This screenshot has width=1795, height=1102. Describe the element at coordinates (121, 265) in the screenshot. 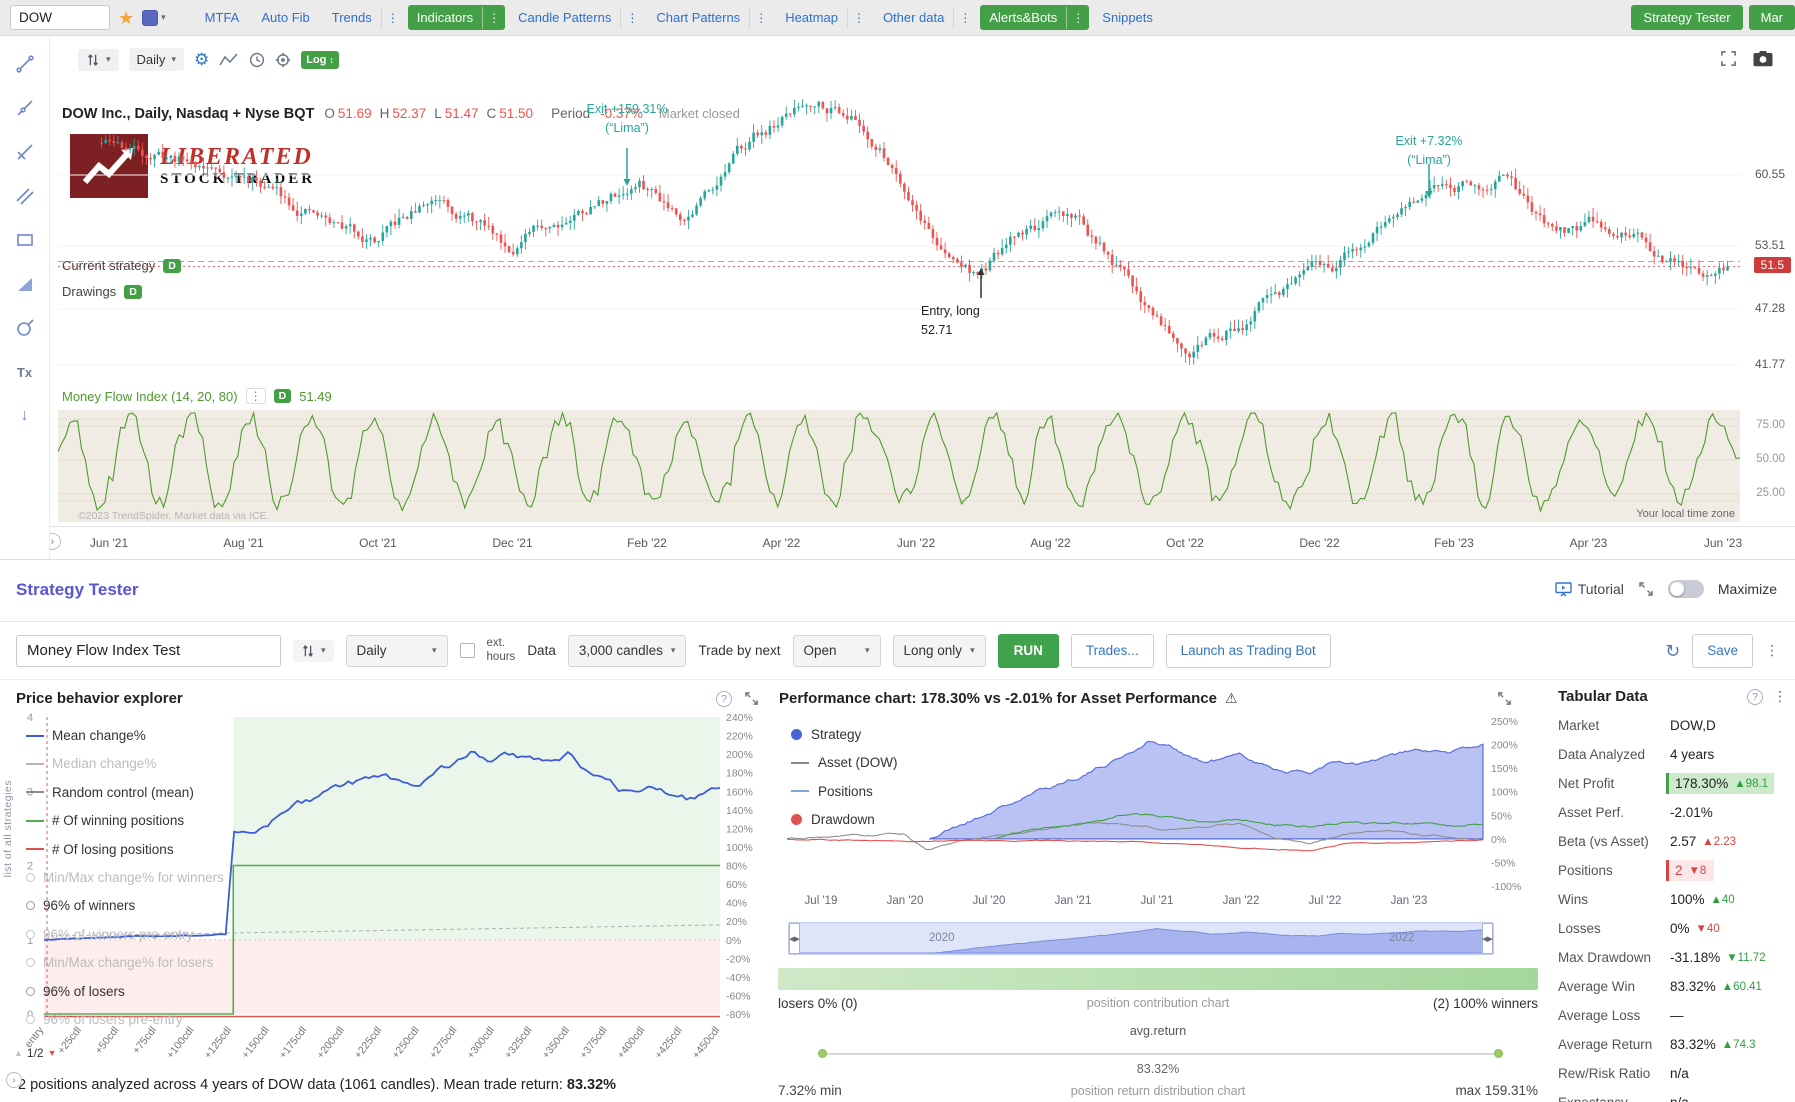

I see `current-strategy-row: Current strategy D` at that location.